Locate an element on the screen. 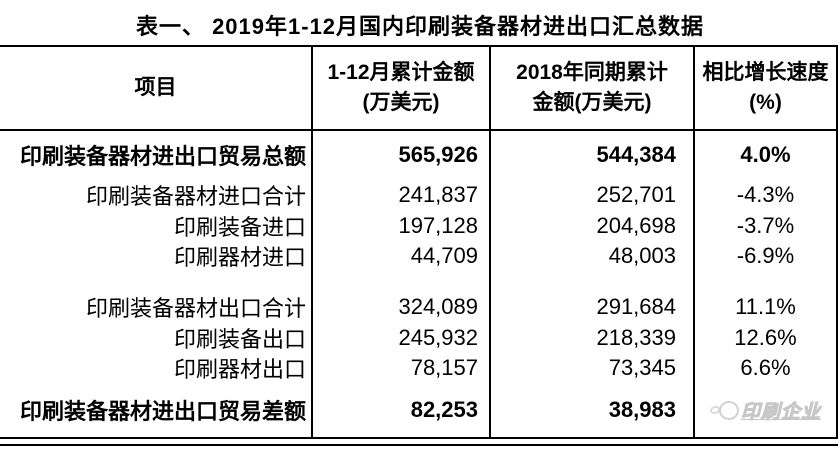 Image resolution: width=840 pixels, height=452 pixels. cell-amount-2019: 324,089 is located at coordinates (402, 307).